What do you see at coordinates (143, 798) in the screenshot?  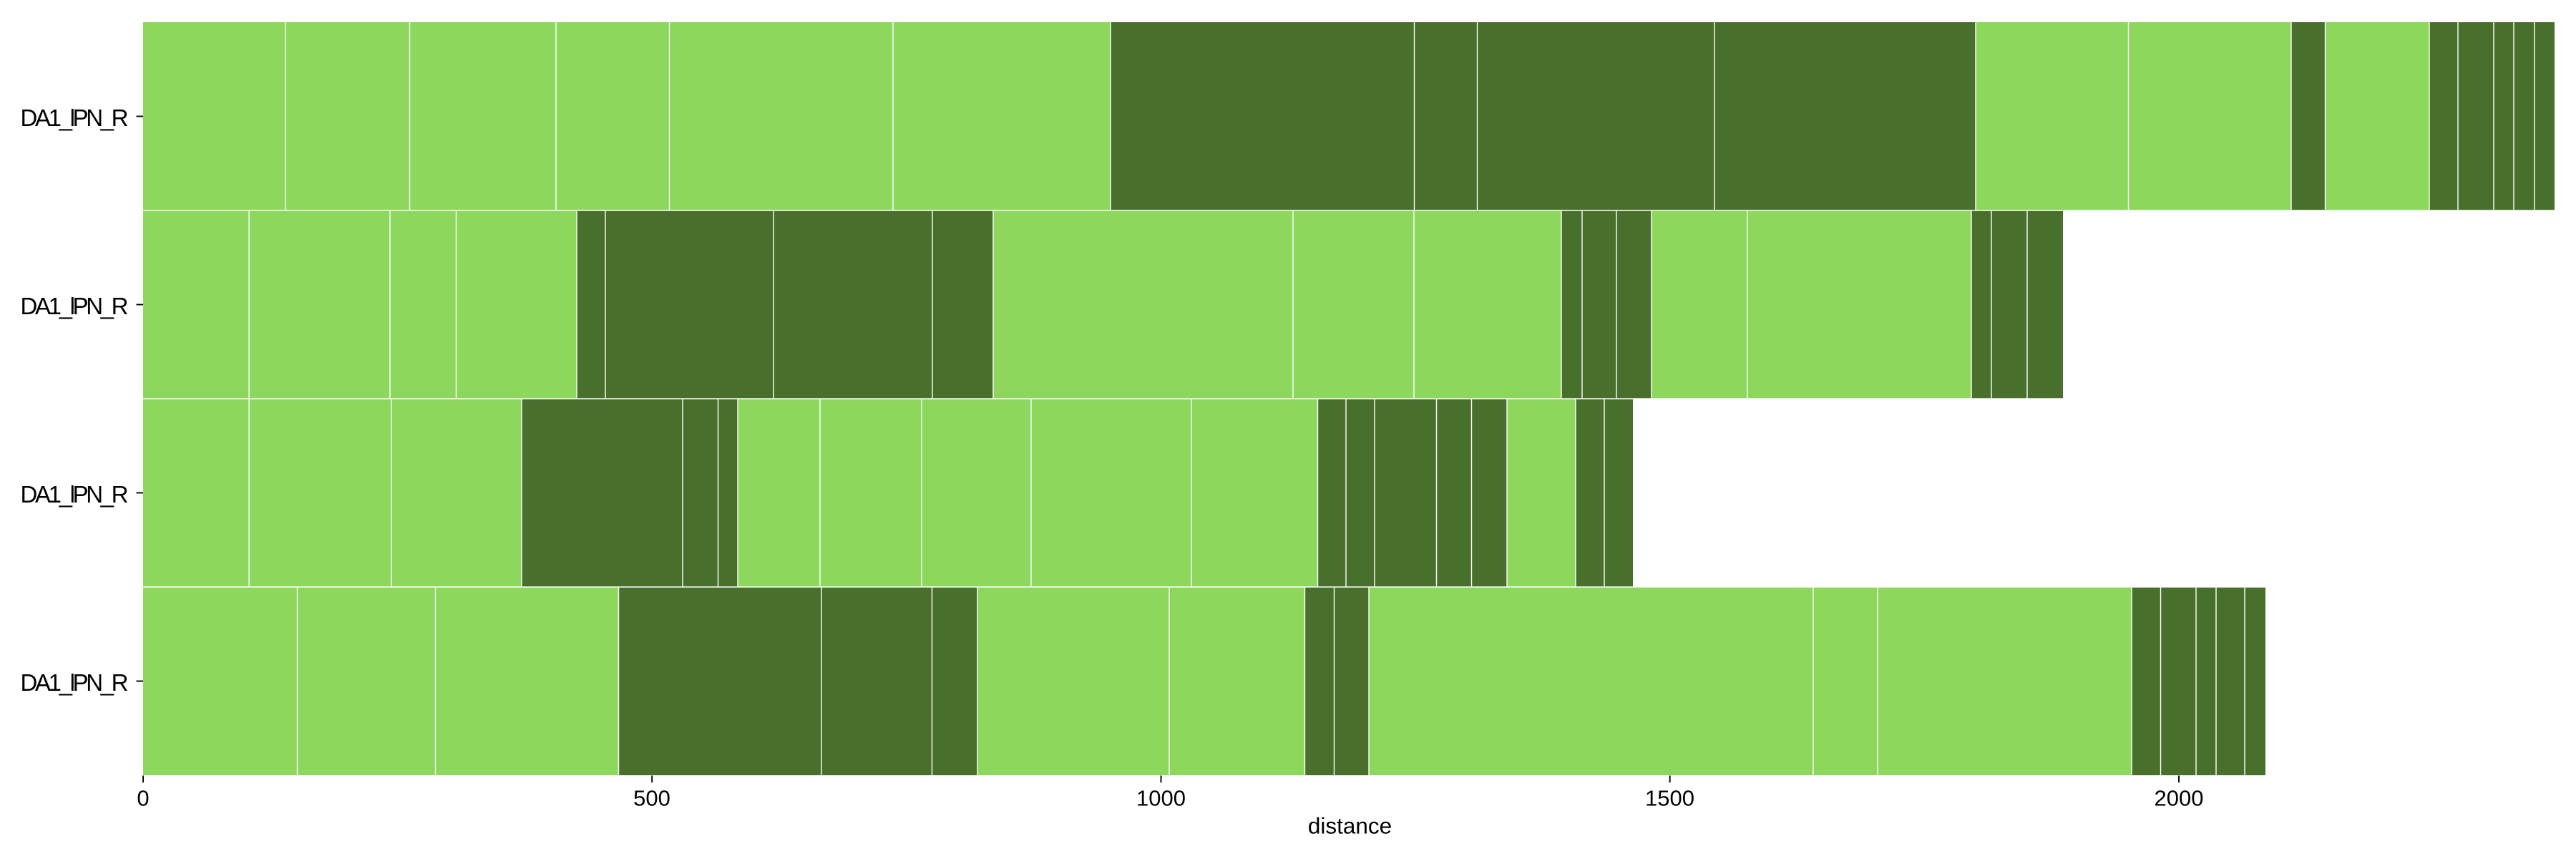 I see `svg-text: 0` at bounding box center [143, 798].